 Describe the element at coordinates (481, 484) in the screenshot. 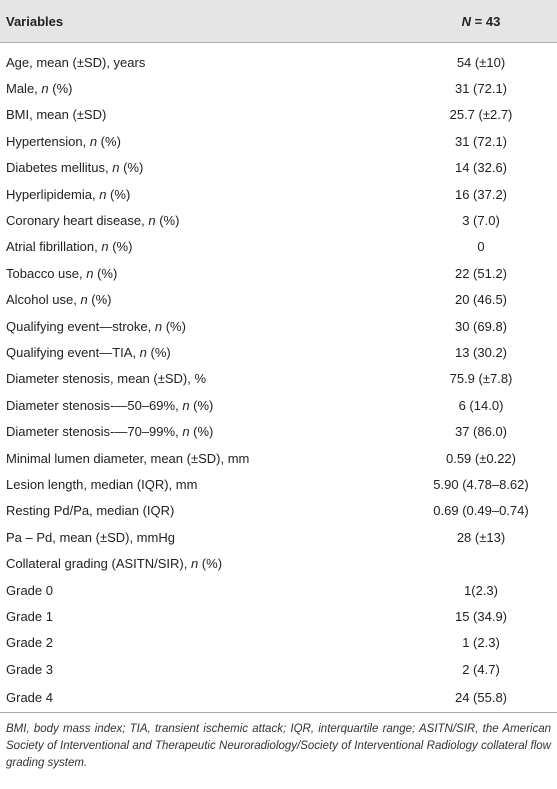

I see `value-cell: 5.90 (4.78–8.62)` at that location.